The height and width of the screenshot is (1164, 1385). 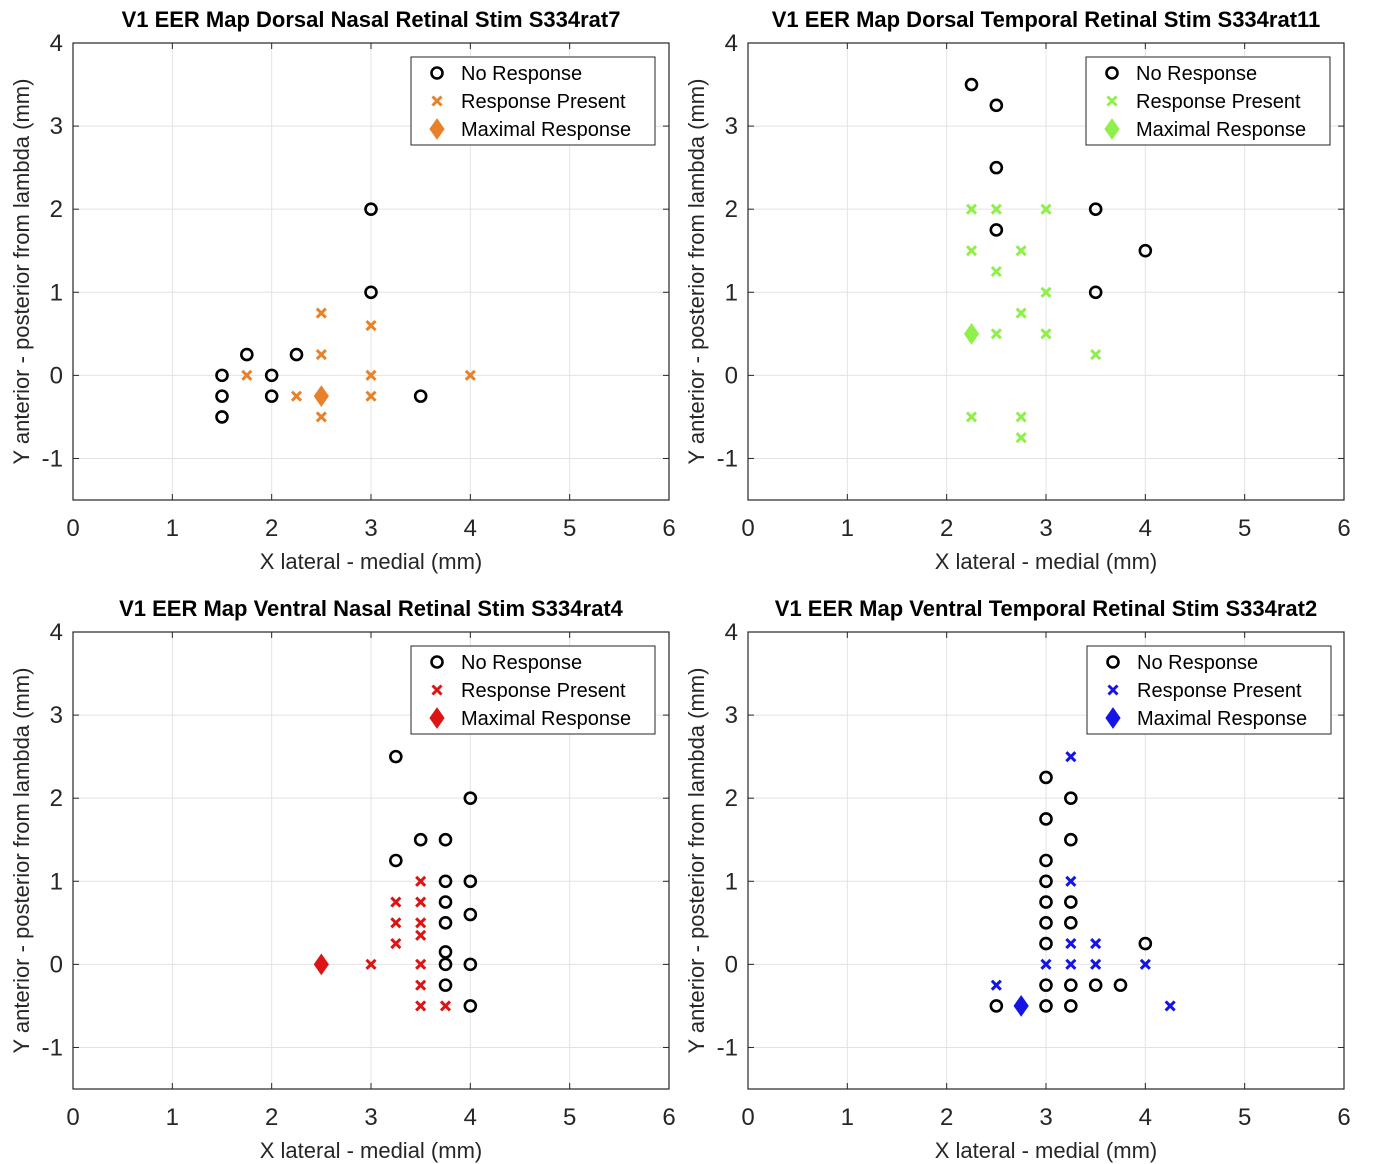 What do you see at coordinates (1033, 323) in the screenshot?
I see `series-x` at bounding box center [1033, 323].